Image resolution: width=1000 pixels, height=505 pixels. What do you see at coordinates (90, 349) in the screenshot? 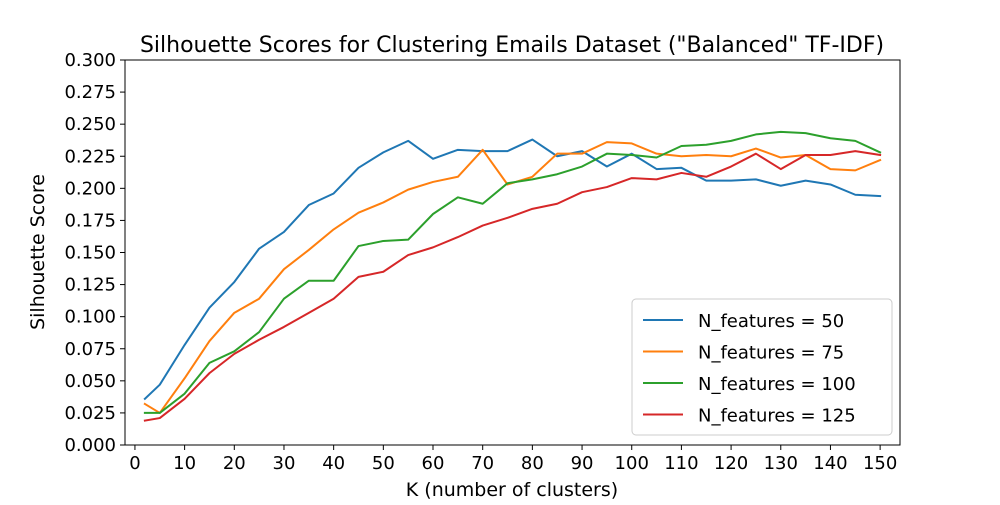
I see `y-tick-label: 0.075` at bounding box center [90, 349].